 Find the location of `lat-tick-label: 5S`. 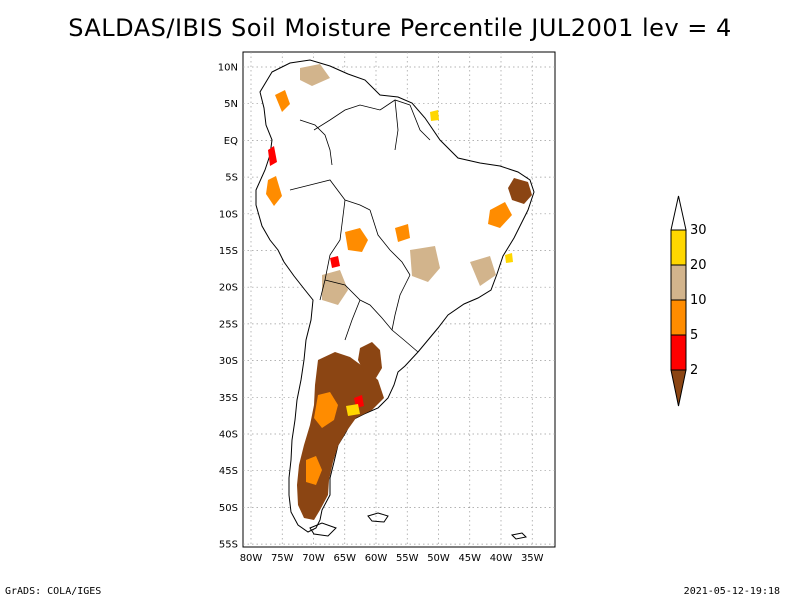

lat-tick-label: 5S is located at coordinates (231, 178).